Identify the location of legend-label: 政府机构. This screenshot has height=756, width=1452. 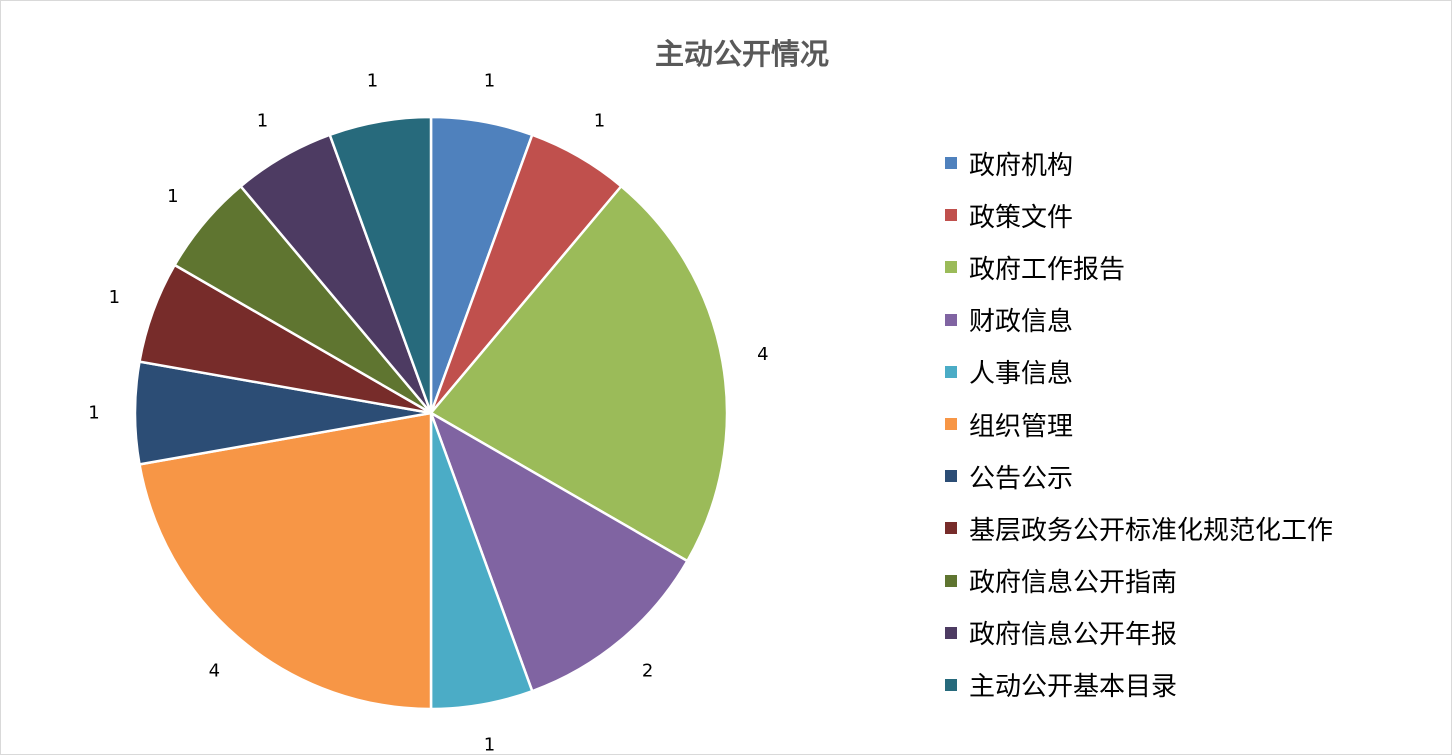
(1021, 165).